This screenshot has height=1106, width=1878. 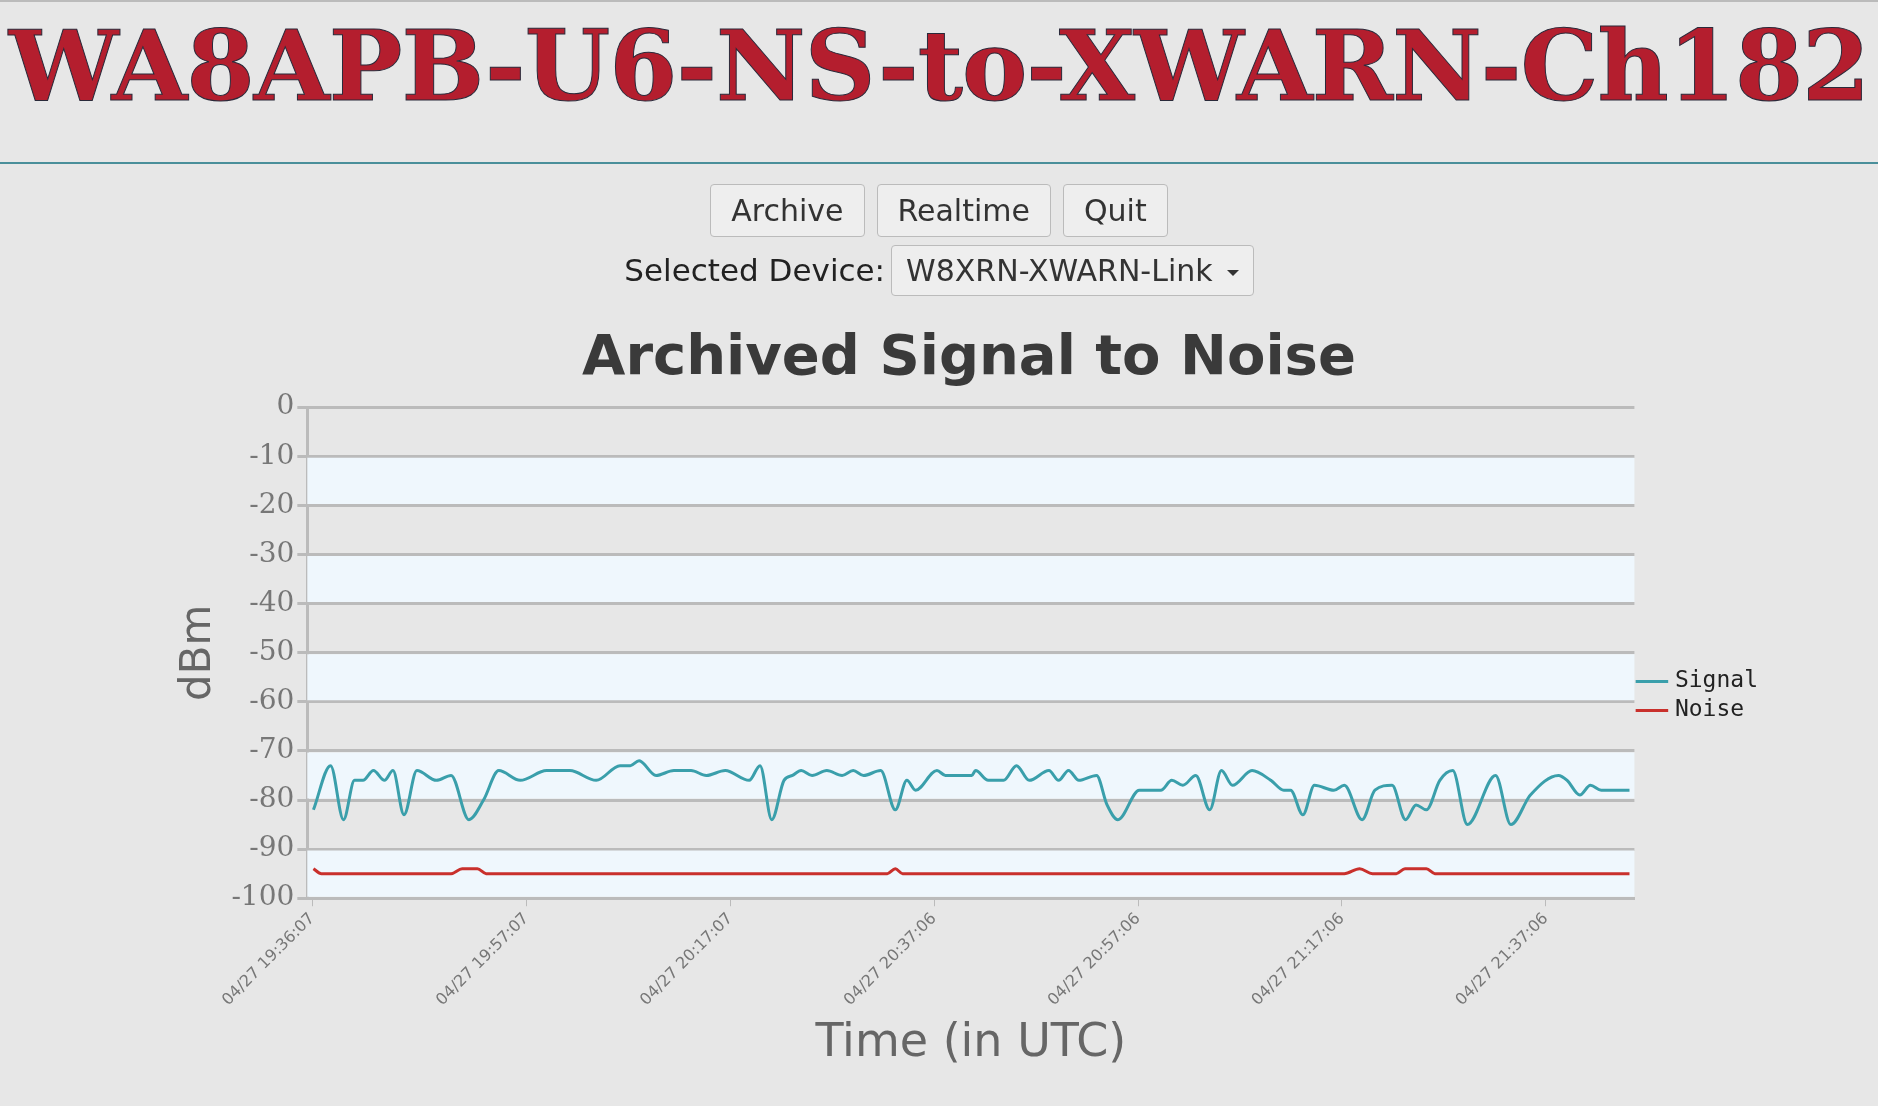 What do you see at coordinates (272, 454) in the screenshot?
I see `y-tick-label: -10` at bounding box center [272, 454].